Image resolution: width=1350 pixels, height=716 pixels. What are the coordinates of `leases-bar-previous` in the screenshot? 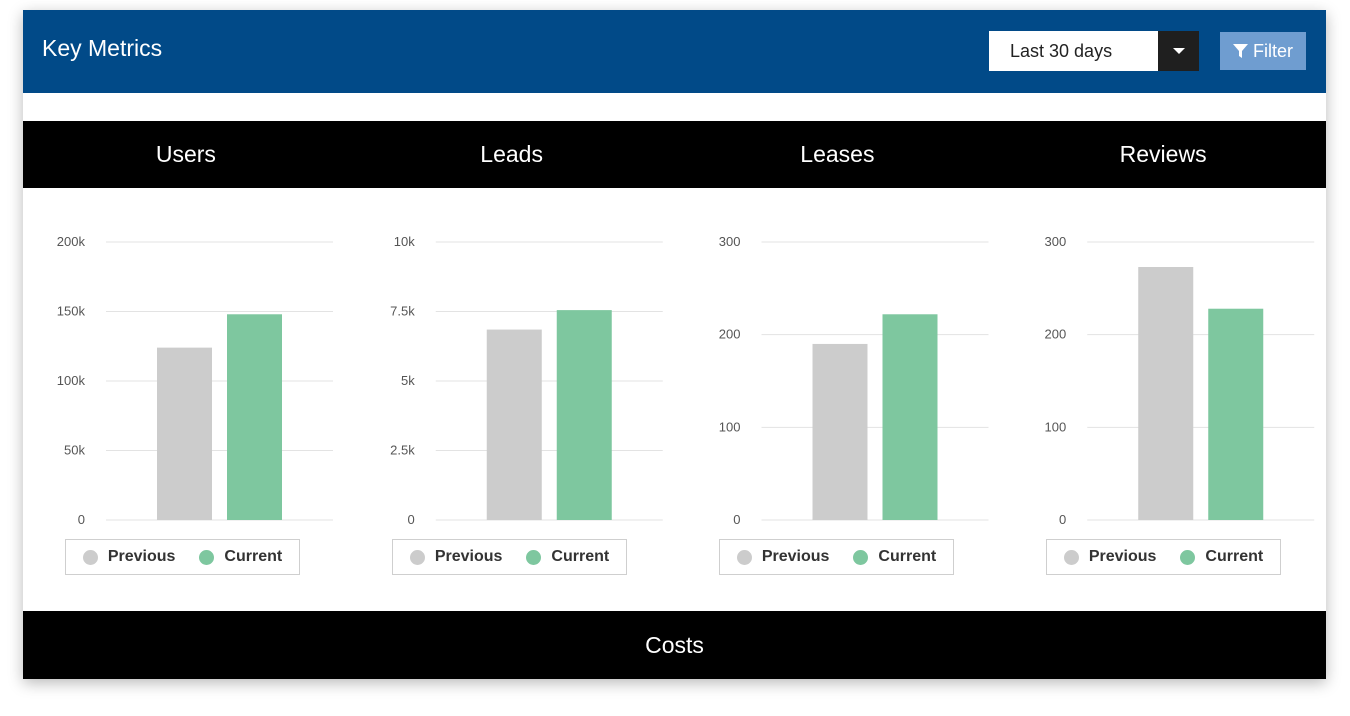 It's located at (840, 431).